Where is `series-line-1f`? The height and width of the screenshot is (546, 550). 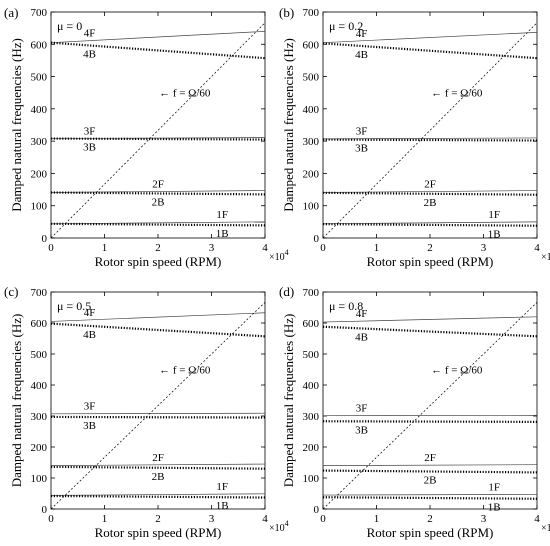 series-line-1f is located at coordinates (430, 223).